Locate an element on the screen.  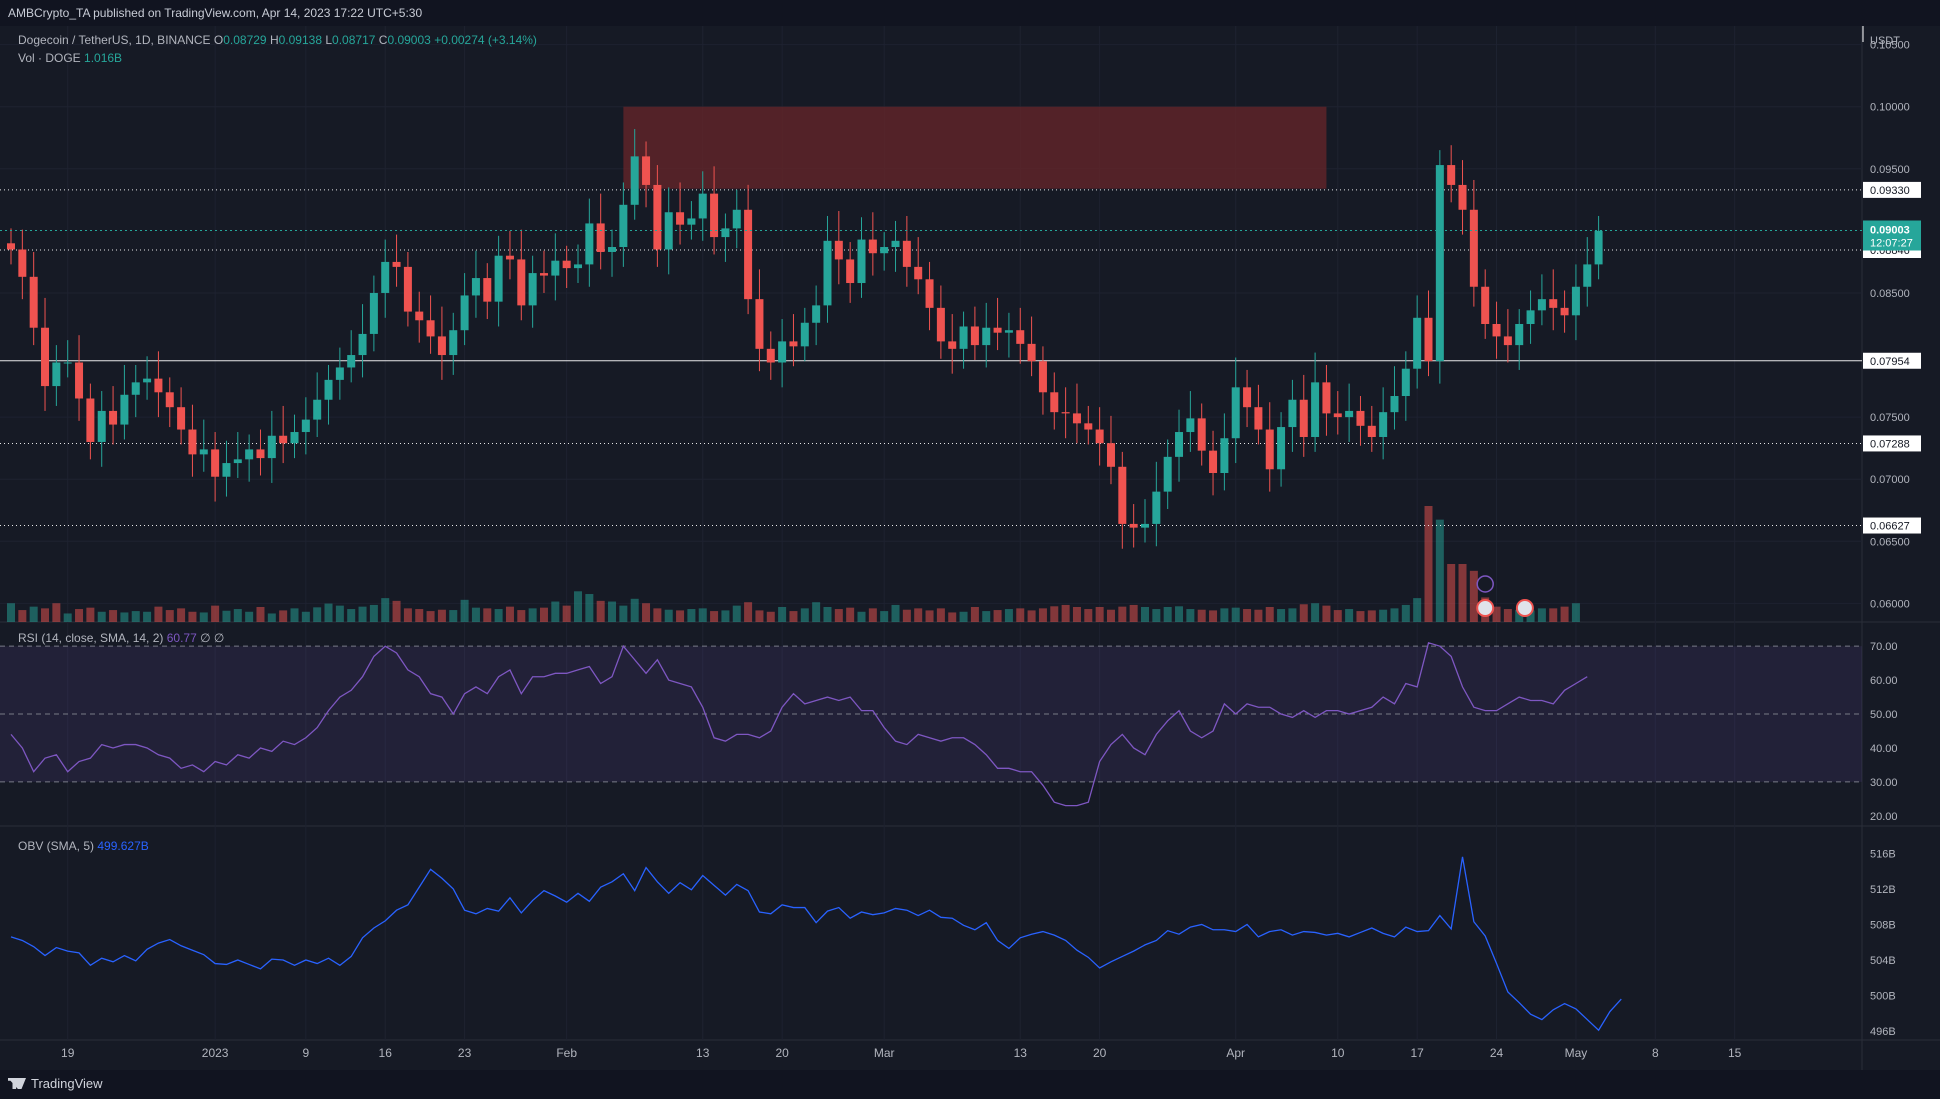
price-tick-label: 0.10000 is located at coordinates (1890, 108).